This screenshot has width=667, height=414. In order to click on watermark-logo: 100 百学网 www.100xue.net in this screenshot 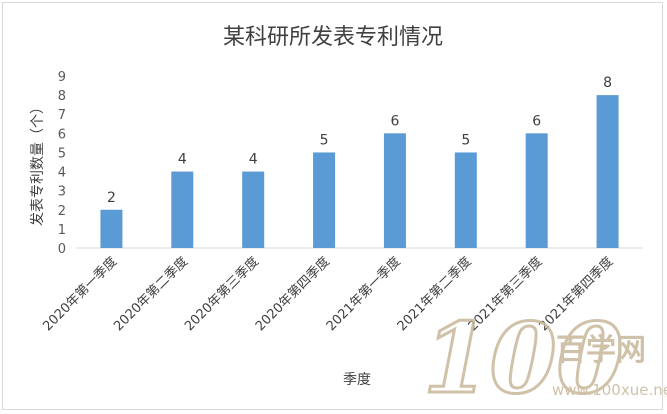, I will do `click(544, 357)`.